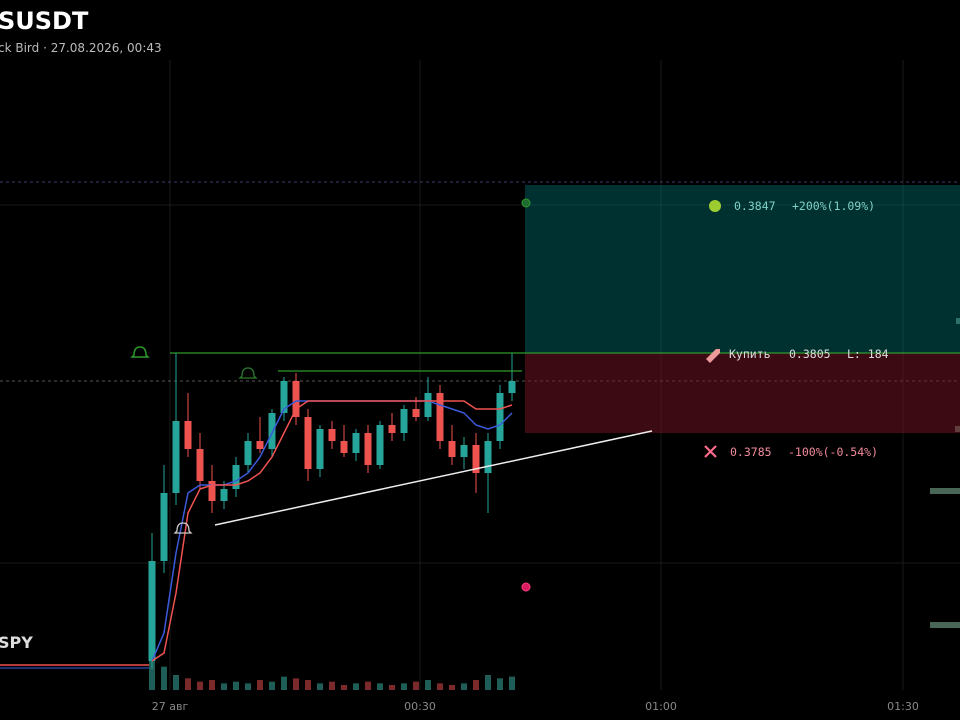 The width and height of the screenshot is (960, 720). I want to click on time-label: 01:00, so click(661, 706).